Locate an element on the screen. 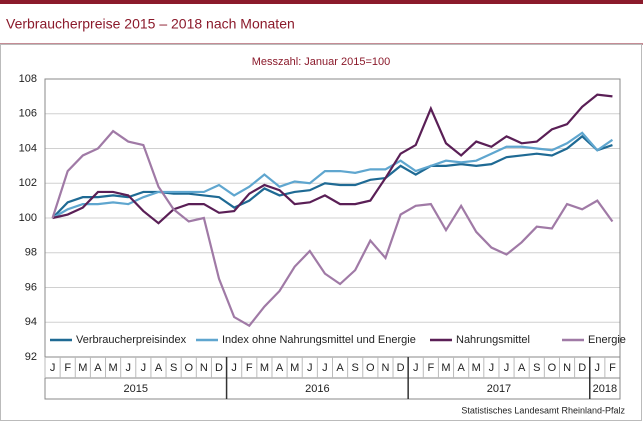 The image size is (643, 427). legend-bg is located at coordinates (332, 340).